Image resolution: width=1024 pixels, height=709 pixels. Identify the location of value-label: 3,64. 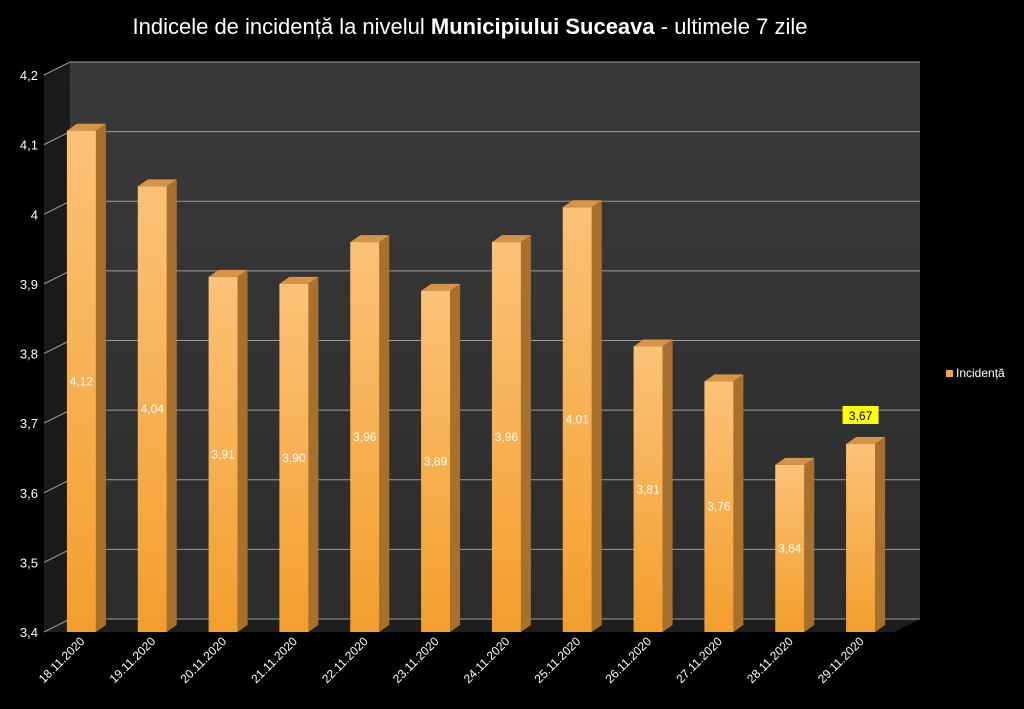
(790, 548).